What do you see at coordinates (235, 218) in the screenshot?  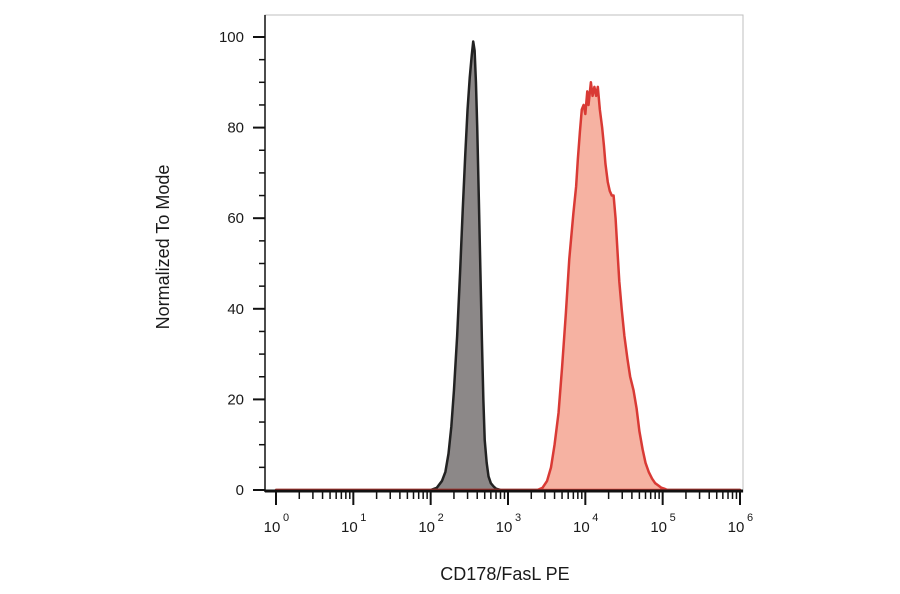 I see `y-tick-label: 60` at bounding box center [235, 218].